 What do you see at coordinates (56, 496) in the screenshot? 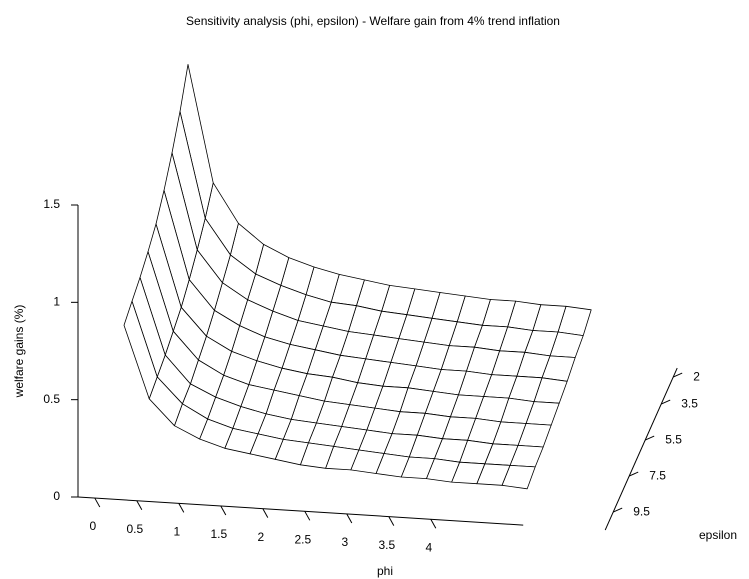
I see `z-tick-label: 0` at bounding box center [56, 496].